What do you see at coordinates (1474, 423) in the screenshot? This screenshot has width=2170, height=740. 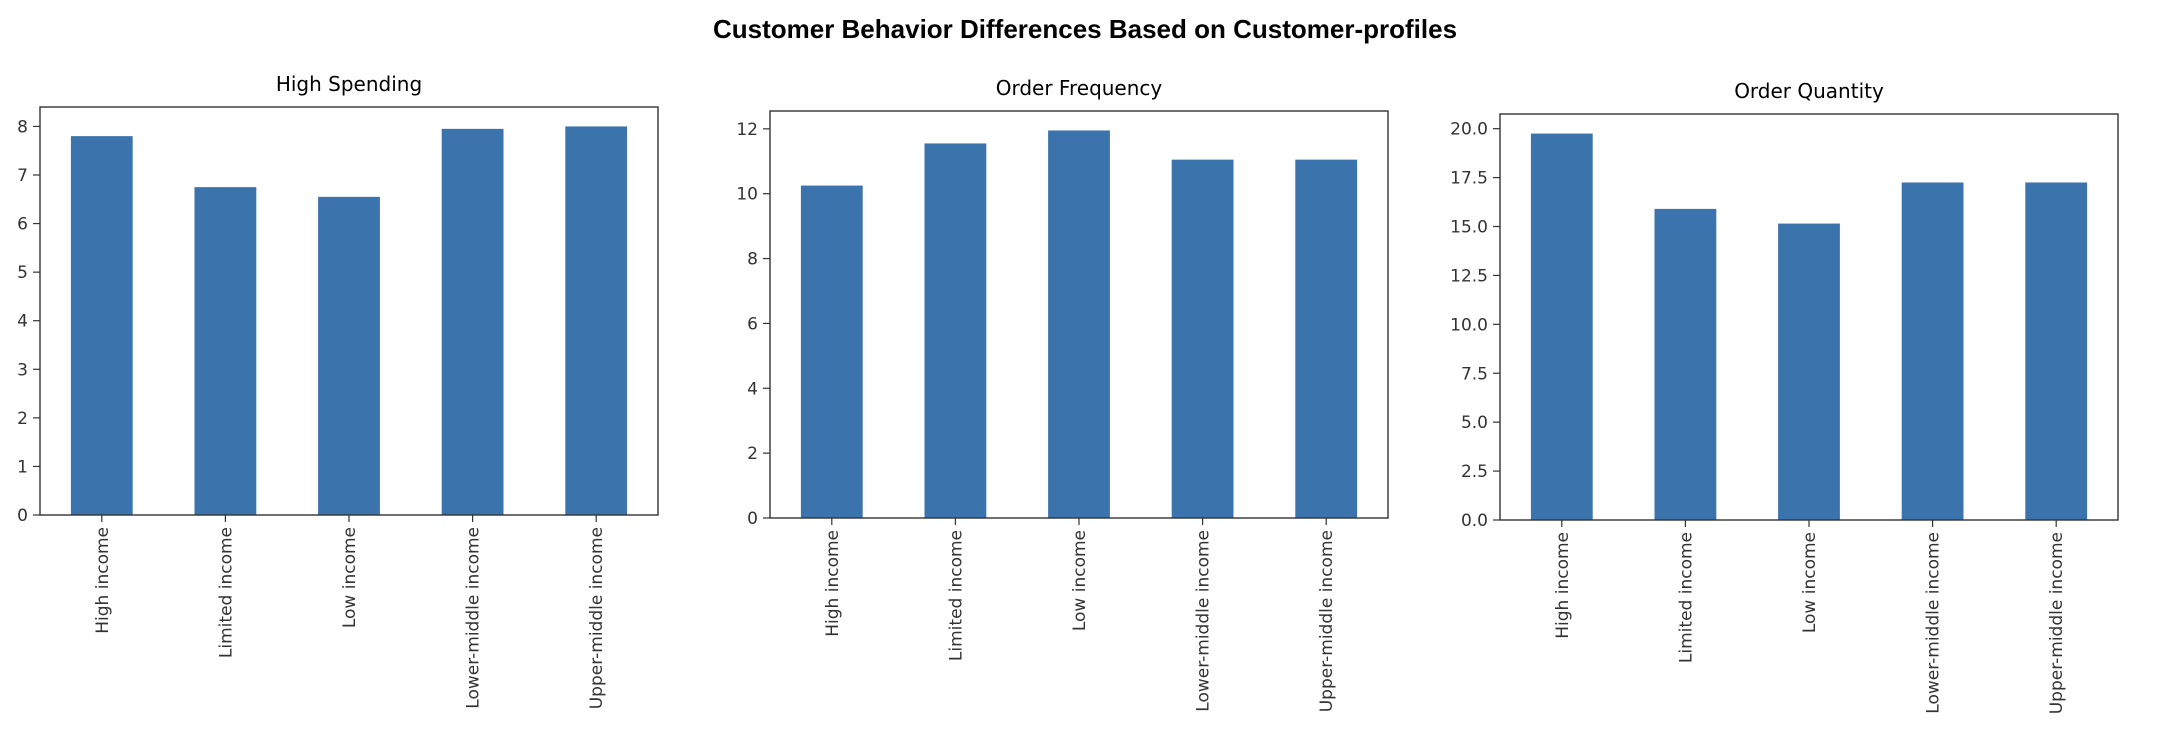 I see `y-tick-label: 5.0` at bounding box center [1474, 423].